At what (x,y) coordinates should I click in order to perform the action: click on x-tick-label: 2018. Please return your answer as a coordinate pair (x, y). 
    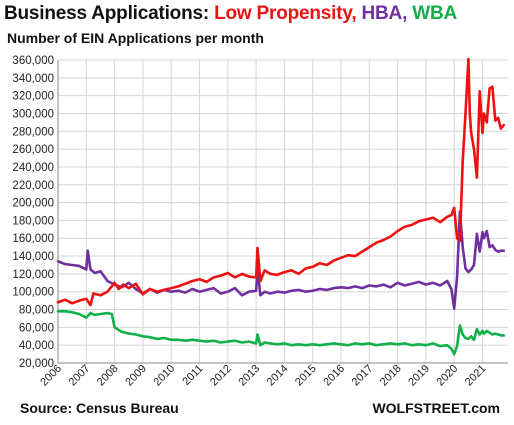
    Looking at the image, I should click on (391, 376).